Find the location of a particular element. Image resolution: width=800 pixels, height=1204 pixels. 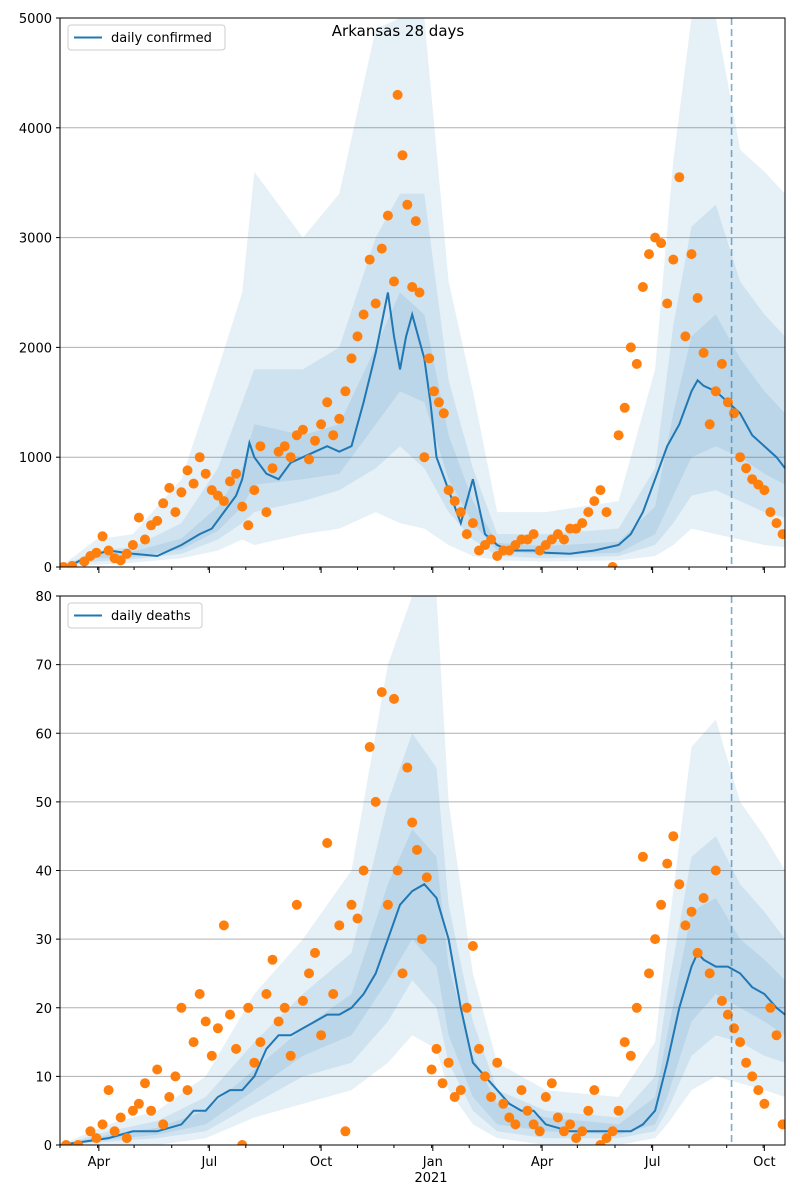

confirmed-legend-box is located at coordinates (146, 37).